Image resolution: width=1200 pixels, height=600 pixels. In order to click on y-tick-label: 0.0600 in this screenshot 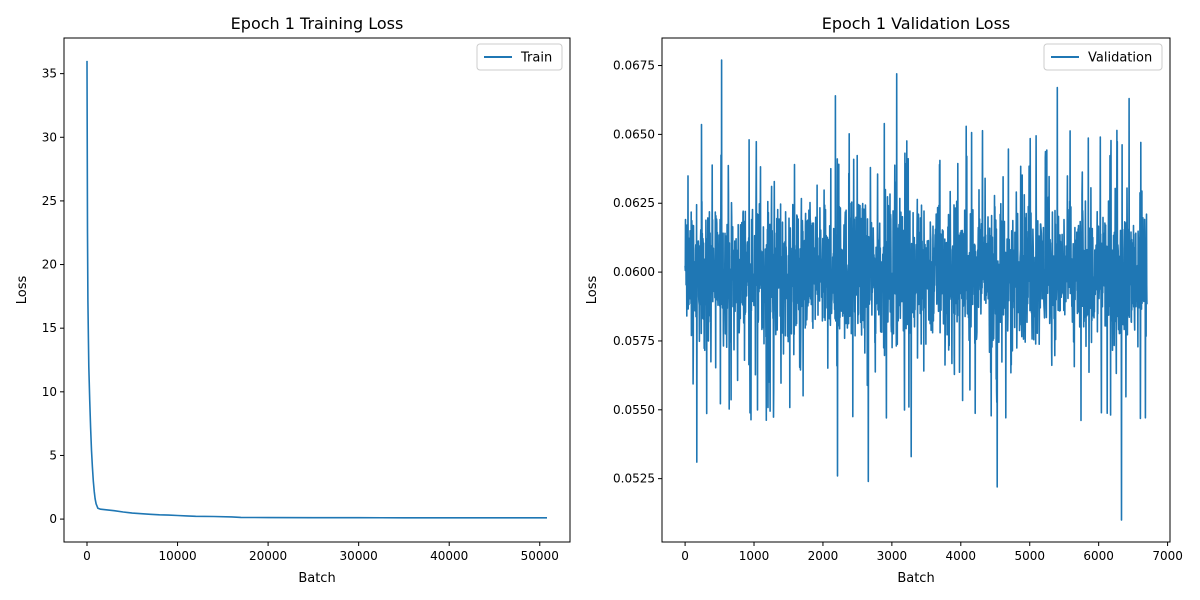, I will do `click(634, 272)`.